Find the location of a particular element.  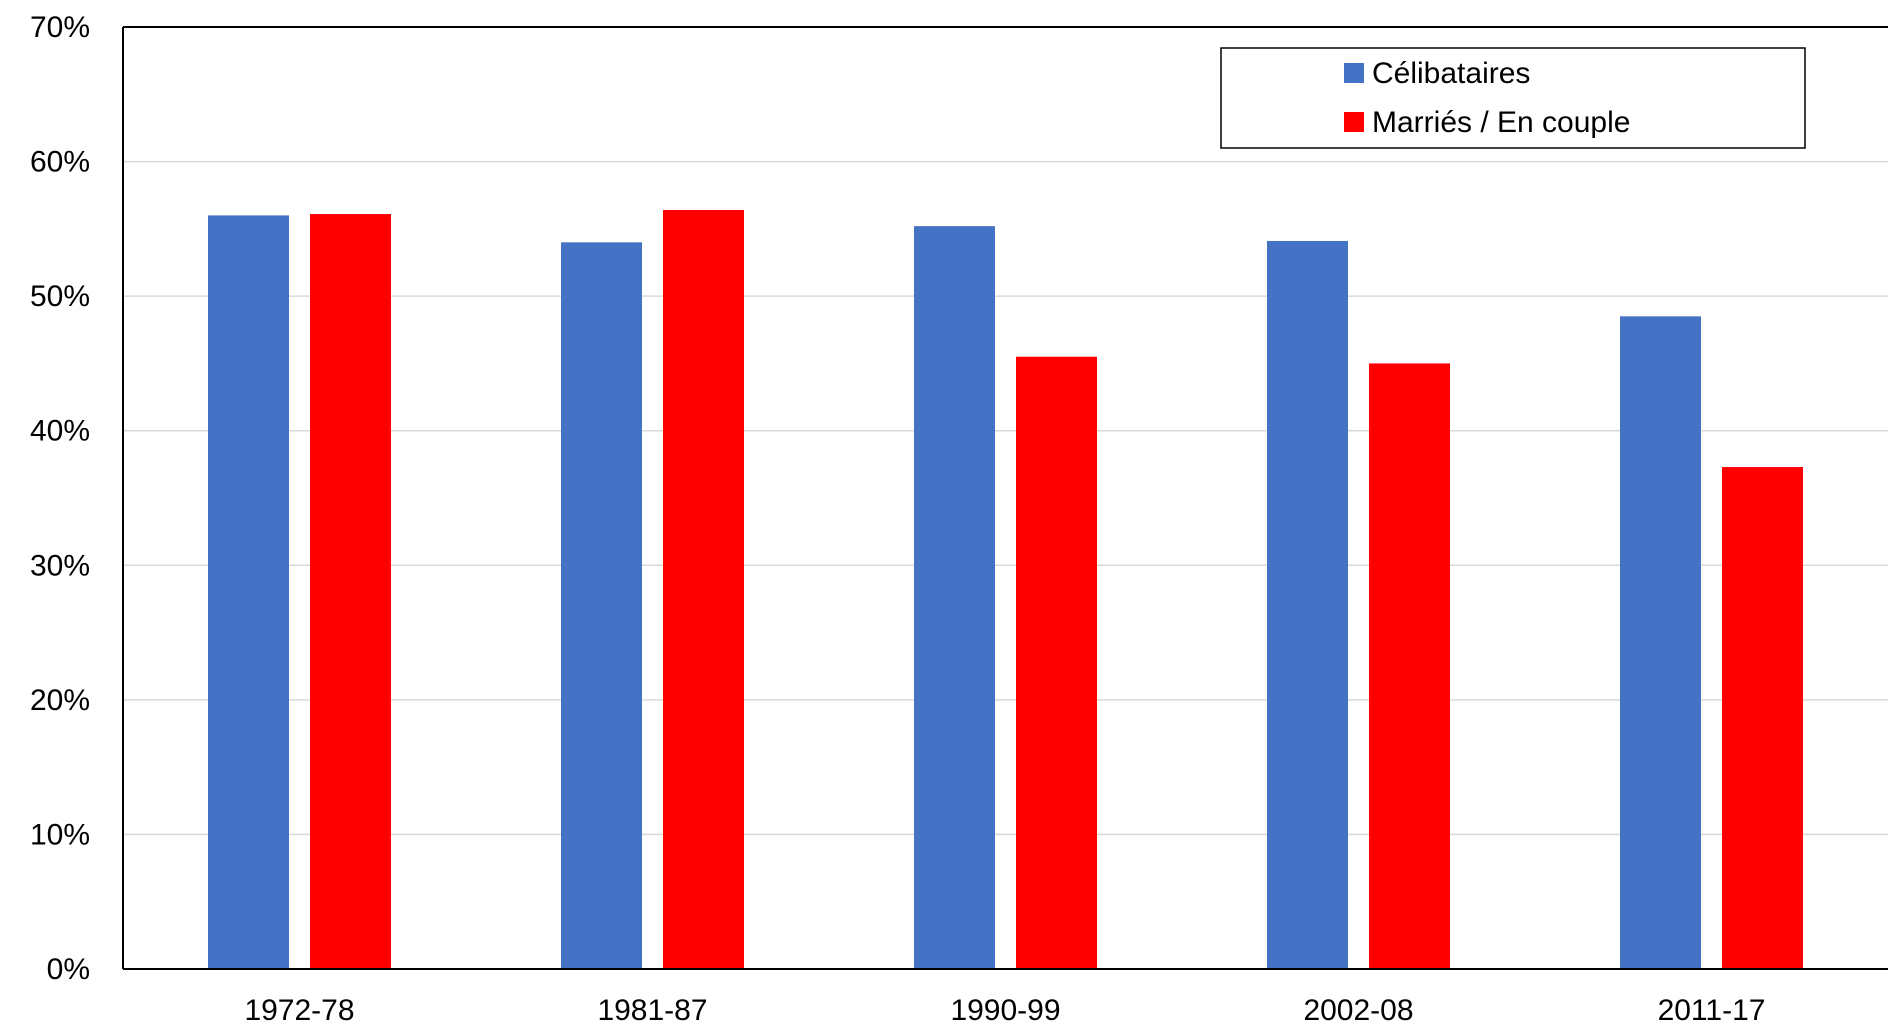

x-tick-label: 1972-78 is located at coordinates (299, 1010).